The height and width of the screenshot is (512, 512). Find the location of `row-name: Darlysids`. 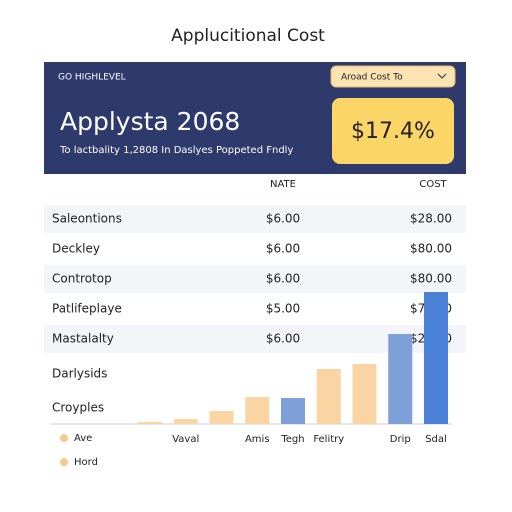

row-name: Darlysids is located at coordinates (79, 374).